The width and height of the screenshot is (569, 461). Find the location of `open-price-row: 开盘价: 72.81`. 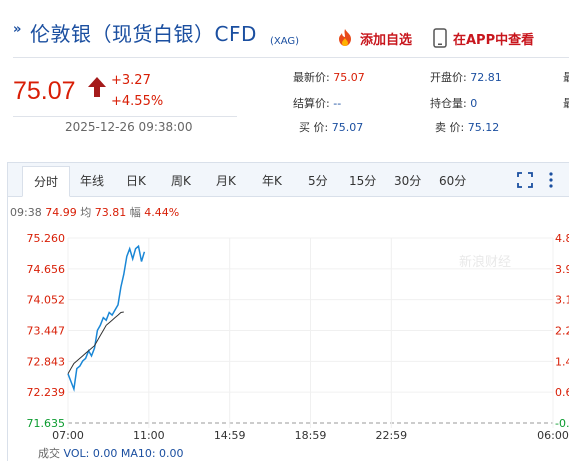

open-price-row: 开盘价: 72.81 is located at coordinates (466, 77).